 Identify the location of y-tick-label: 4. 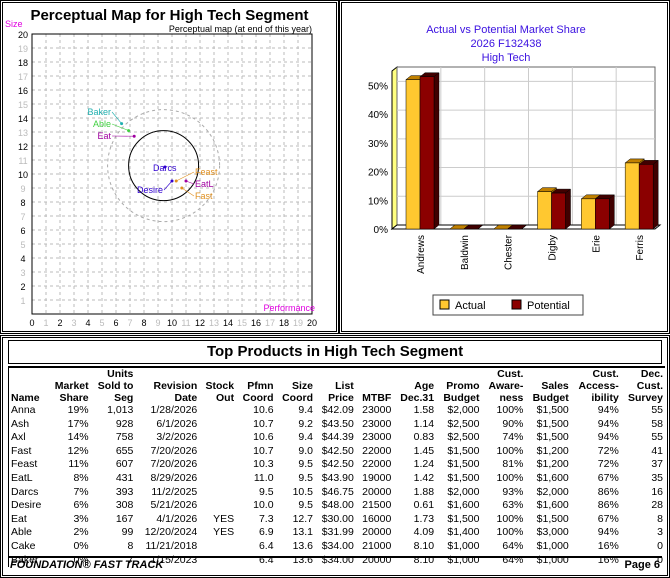
(22, 259).